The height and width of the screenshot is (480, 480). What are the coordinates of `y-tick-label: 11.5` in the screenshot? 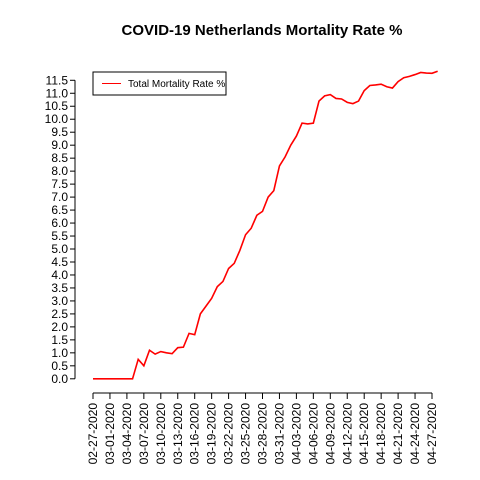 It's located at (57, 80).